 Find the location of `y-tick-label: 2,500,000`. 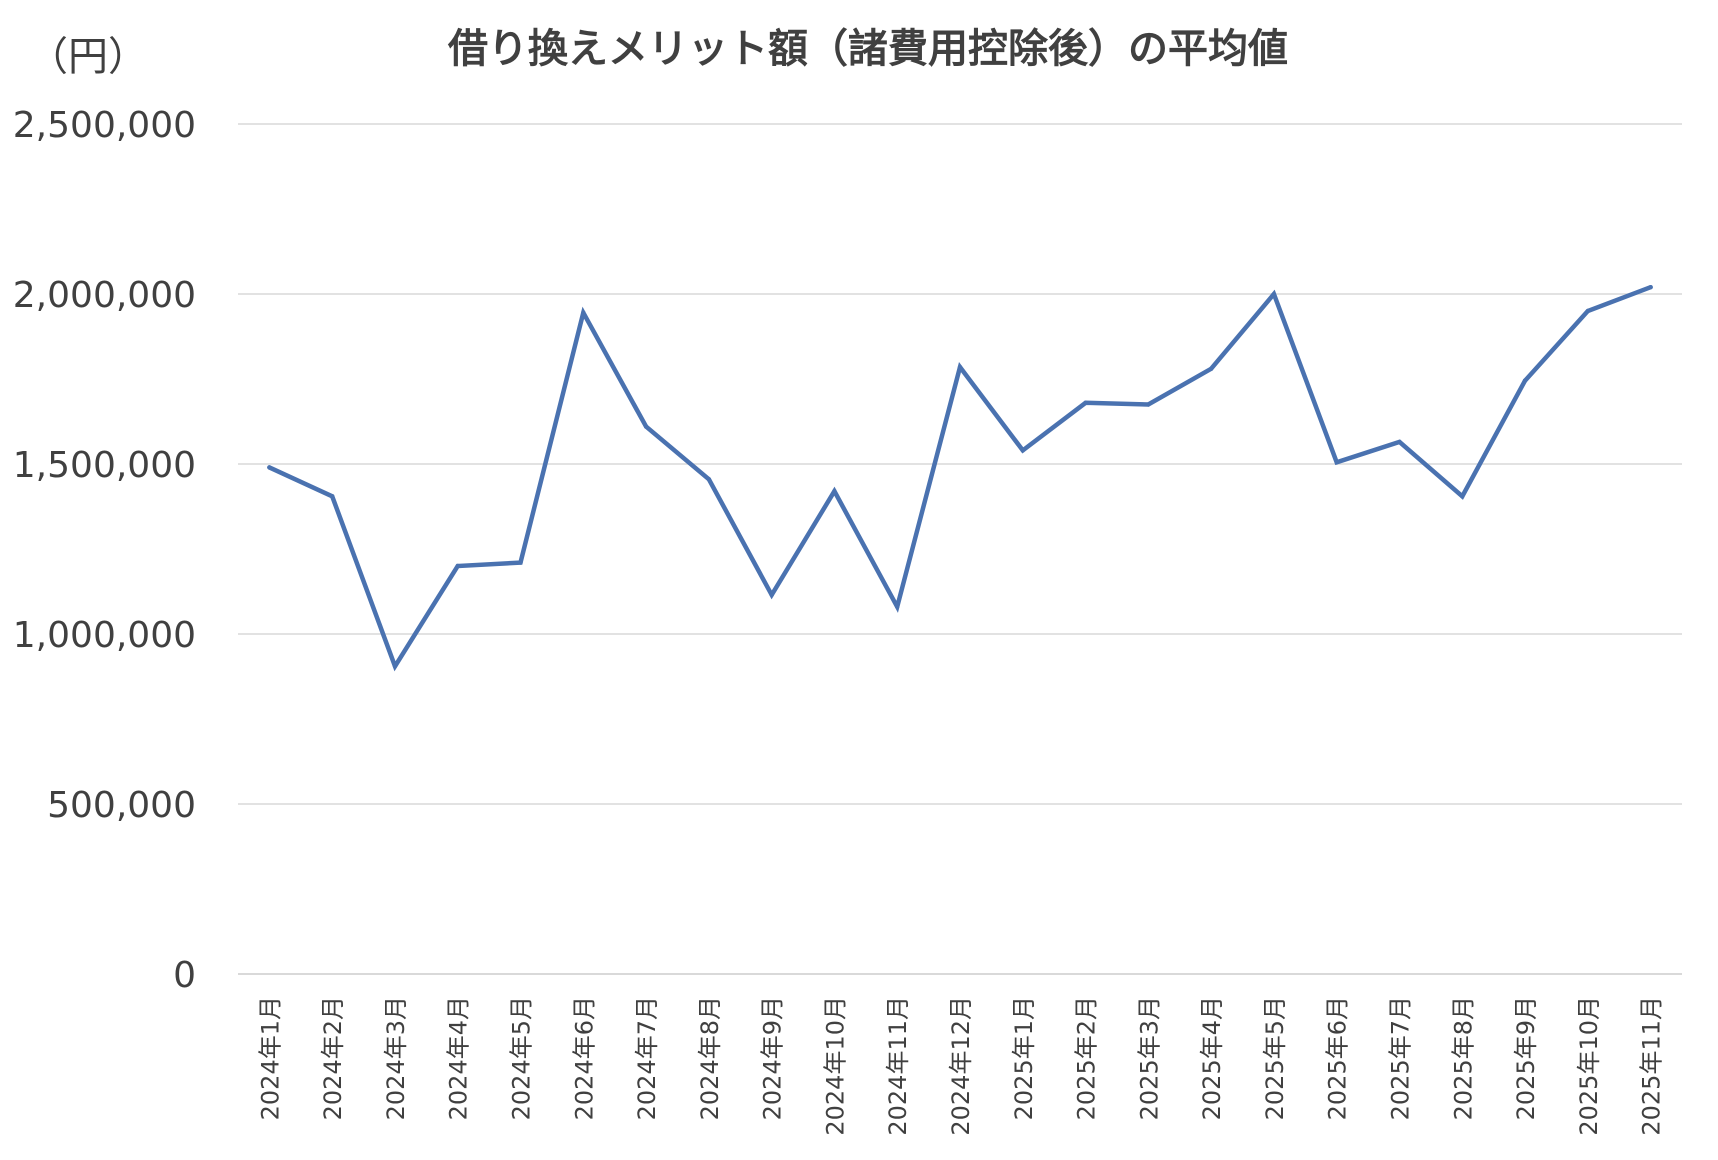

y-tick-label: 2,500,000 is located at coordinates (104, 125).